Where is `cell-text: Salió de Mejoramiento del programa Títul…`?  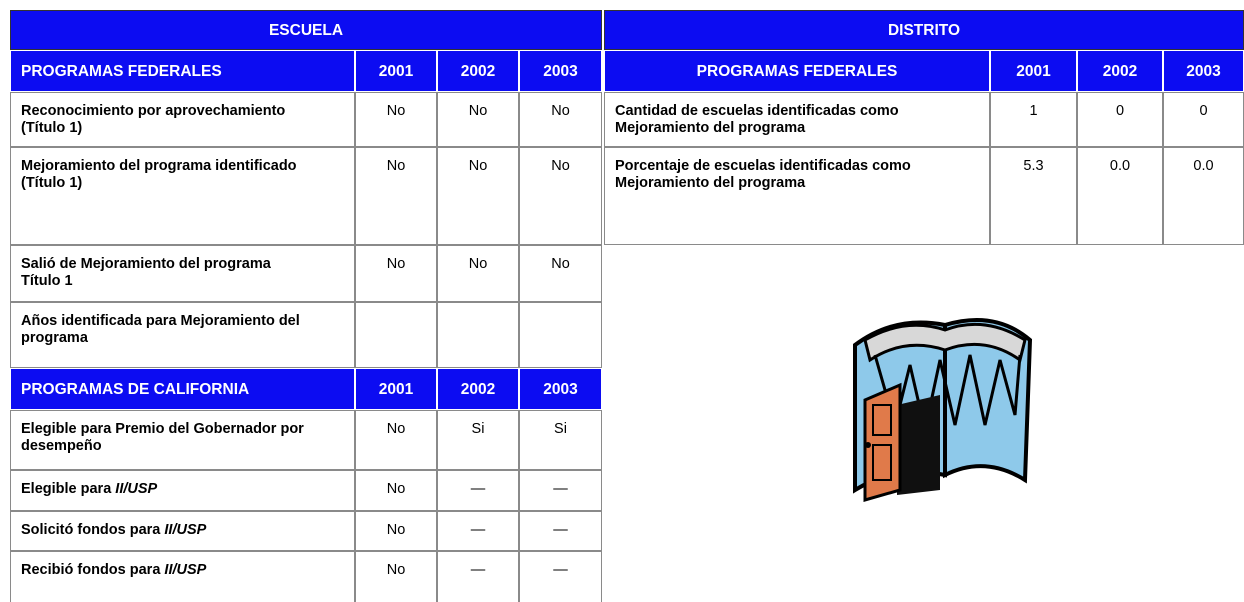 cell-text: Salió de Mejoramiento del programa Títul… is located at coordinates (146, 272).